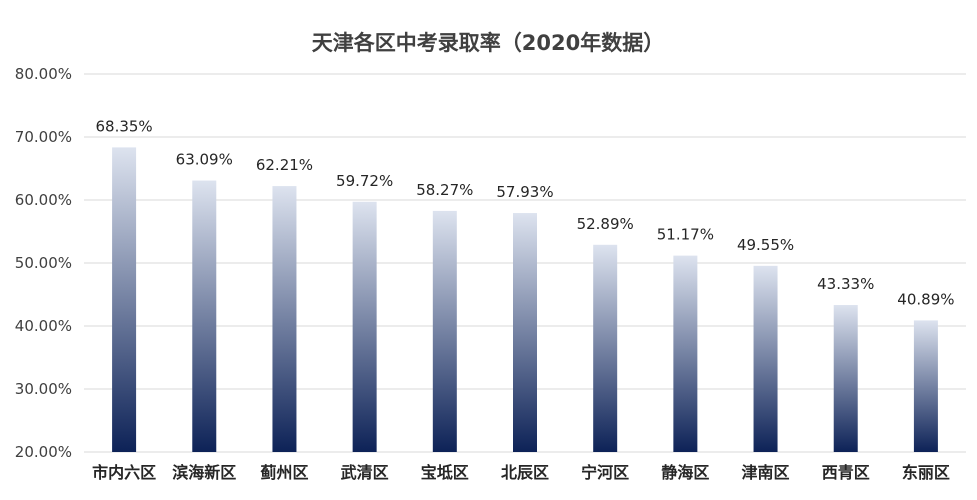  Describe the element at coordinates (364, 181) in the screenshot. I see `data-label: 59.72%` at that location.